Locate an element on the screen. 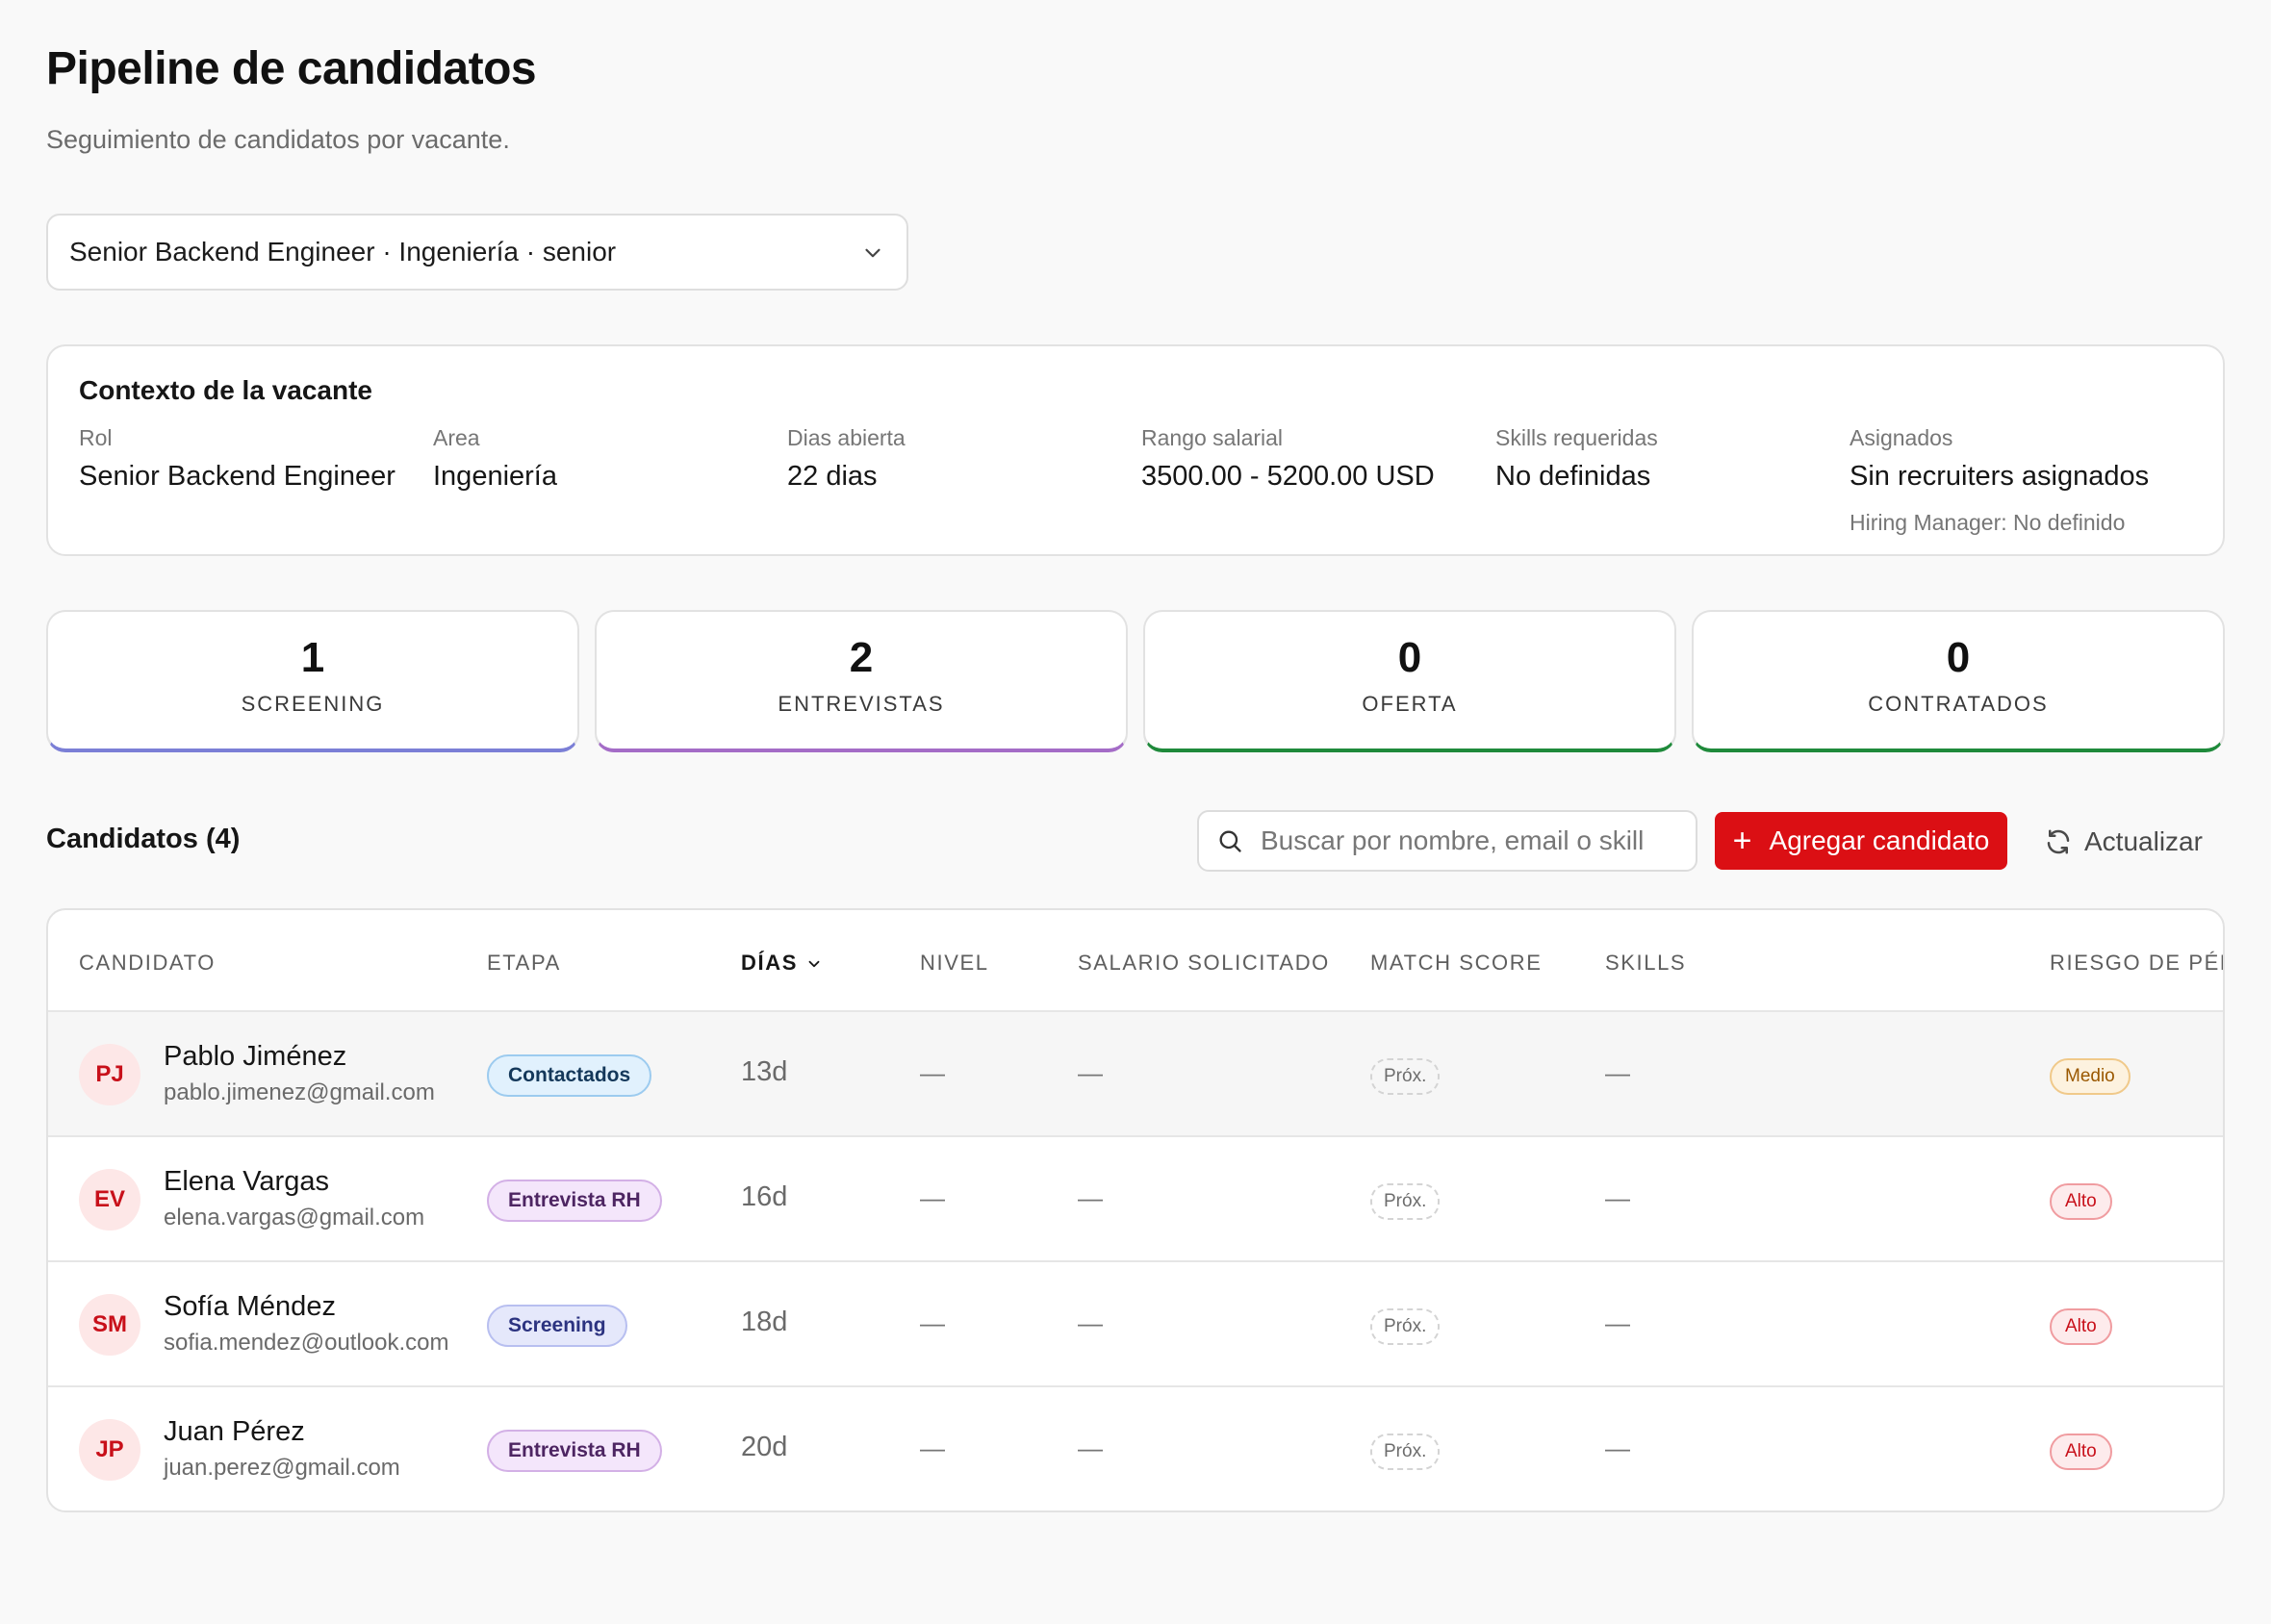 The image size is (2271, 1624). candidates-title: Candidatos (4) is located at coordinates (143, 839).